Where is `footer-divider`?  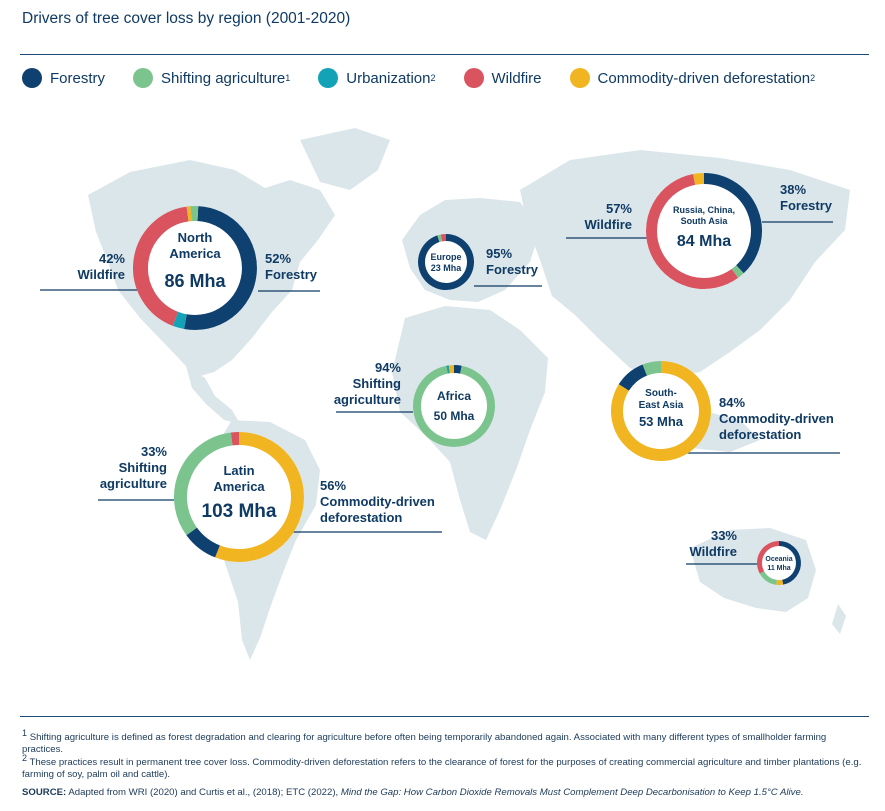 footer-divider is located at coordinates (444, 716).